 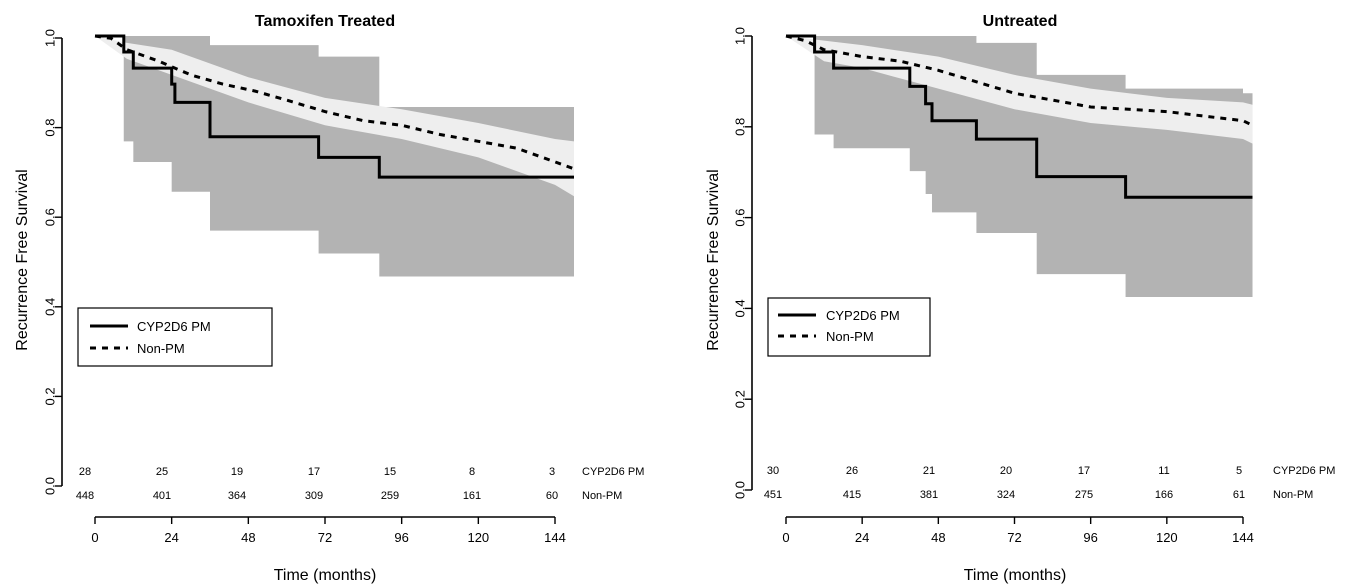 What do you see at coordinates (929, 471) in the screenshot?
I see `risk-count: 21` at bounding box center [929, 471].